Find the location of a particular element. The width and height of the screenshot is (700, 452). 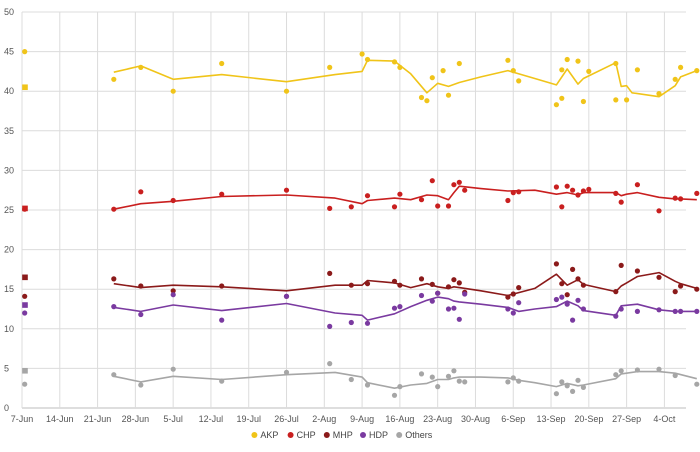

x-tick-label: 23-Aug is located at coordinates (437, 419).